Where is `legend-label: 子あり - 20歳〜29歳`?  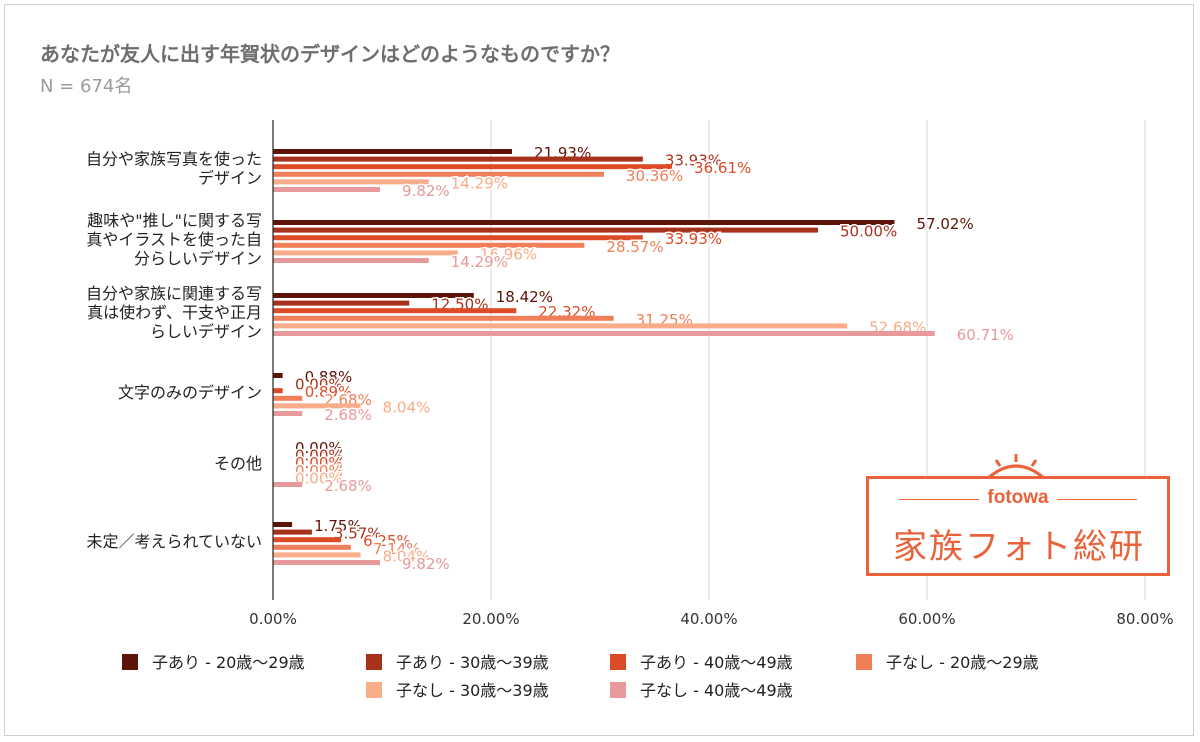
legend-label: 子あり - 20歳〜29歳 is located at coordinates (228, 662).